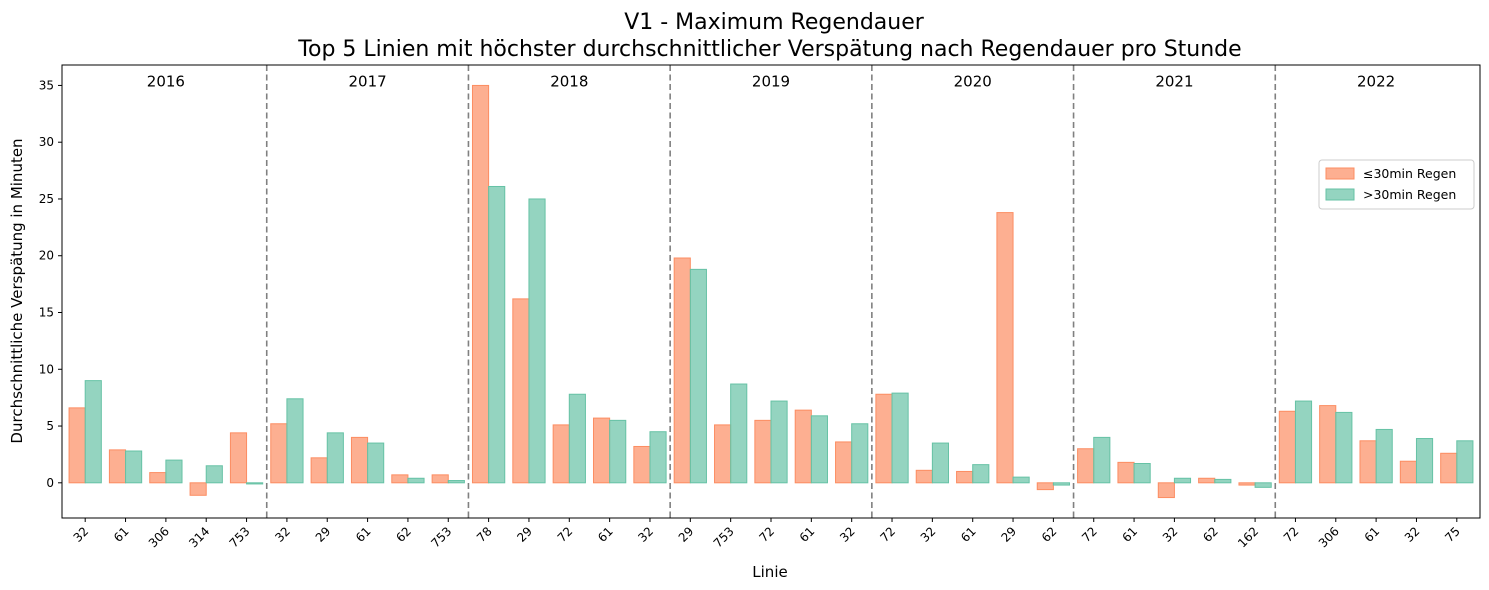 This screenshot has height=590, width=1489. What do you see at coordinates (774, 22) in the screenshot?
I see `chart-title-line1: V1 - Maximum Regendauer` at bounding box center [774, 22].